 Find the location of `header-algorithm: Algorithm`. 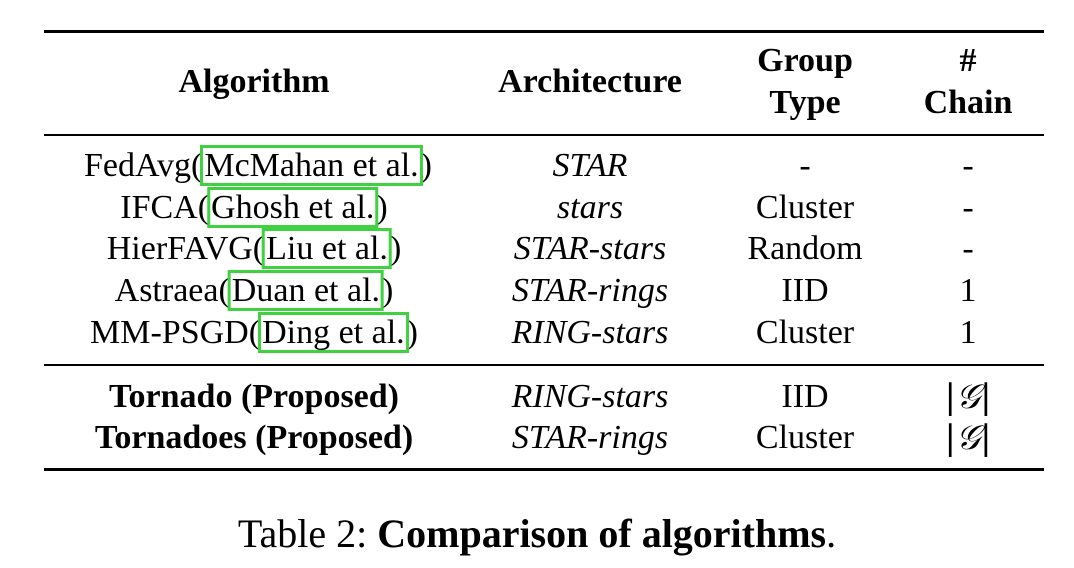

header-algorithm: Algorithm is located at coordinates (254, 81).